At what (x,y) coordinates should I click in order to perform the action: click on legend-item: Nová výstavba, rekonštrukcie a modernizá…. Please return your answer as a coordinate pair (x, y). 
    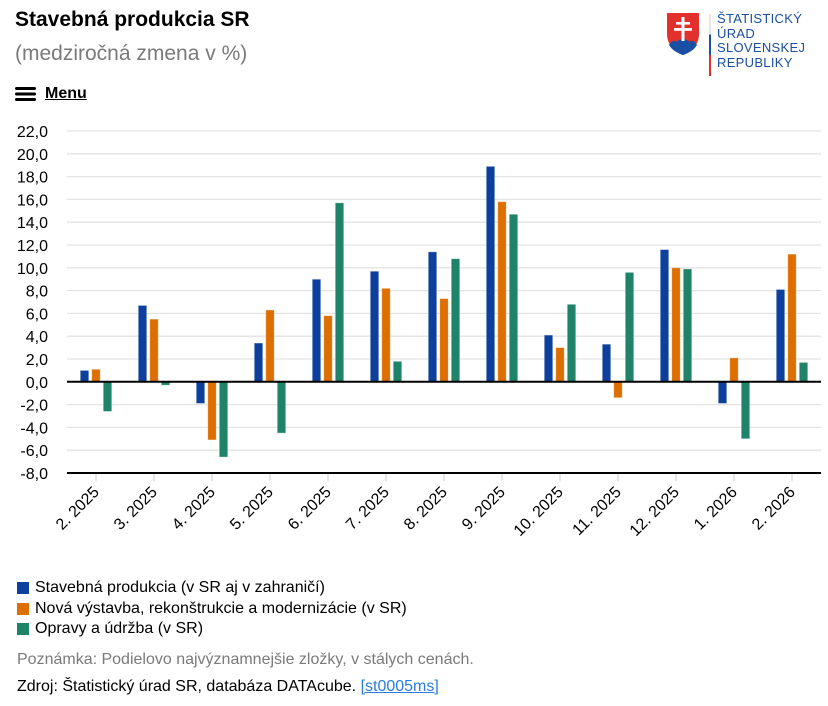
    Looking at the image, I should click on (212, 609).